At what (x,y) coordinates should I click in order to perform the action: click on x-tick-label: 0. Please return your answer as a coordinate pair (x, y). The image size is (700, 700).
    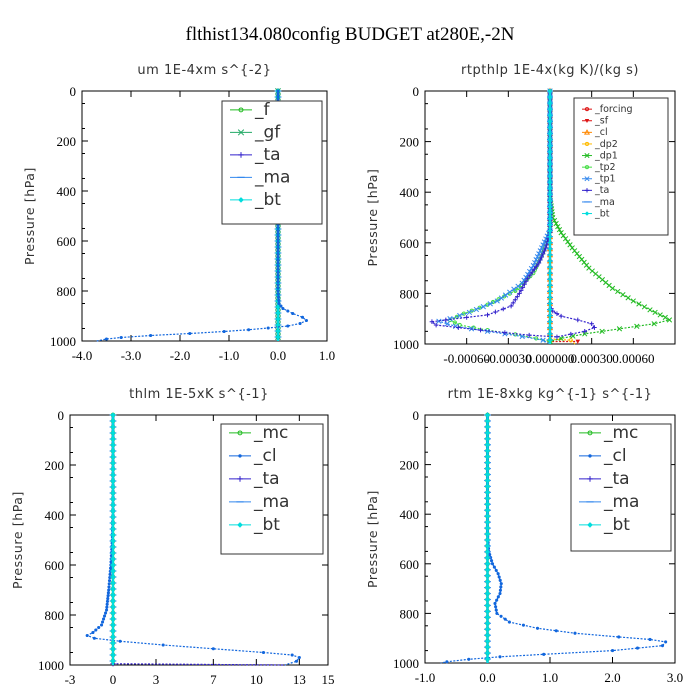
    Looking at the image, I should click on (113, 679).